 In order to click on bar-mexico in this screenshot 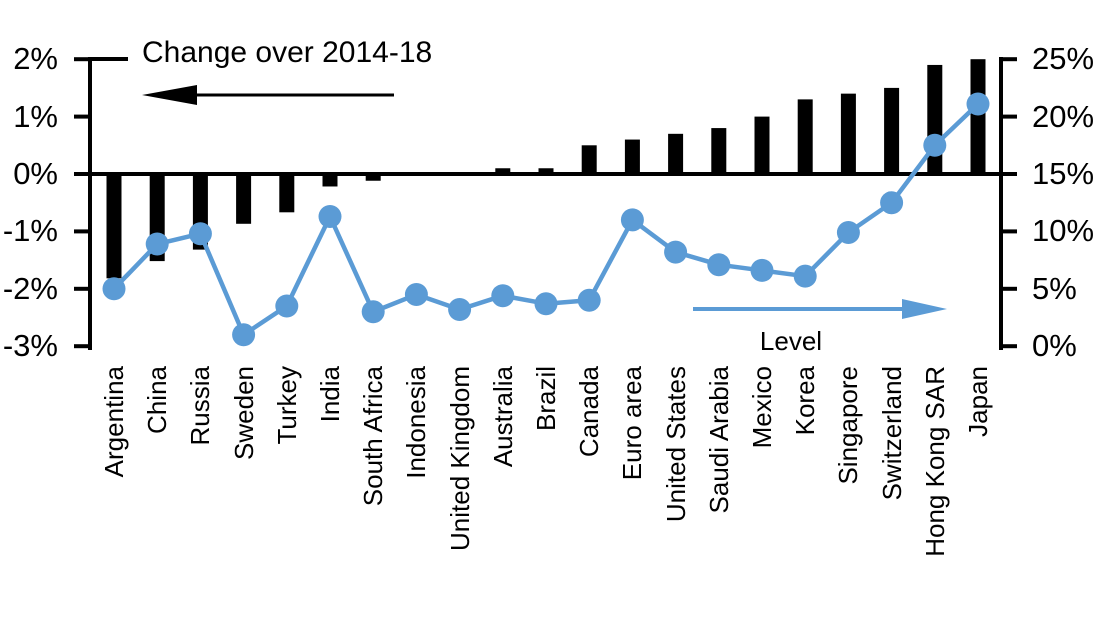, I will do `click(762, 145)`.